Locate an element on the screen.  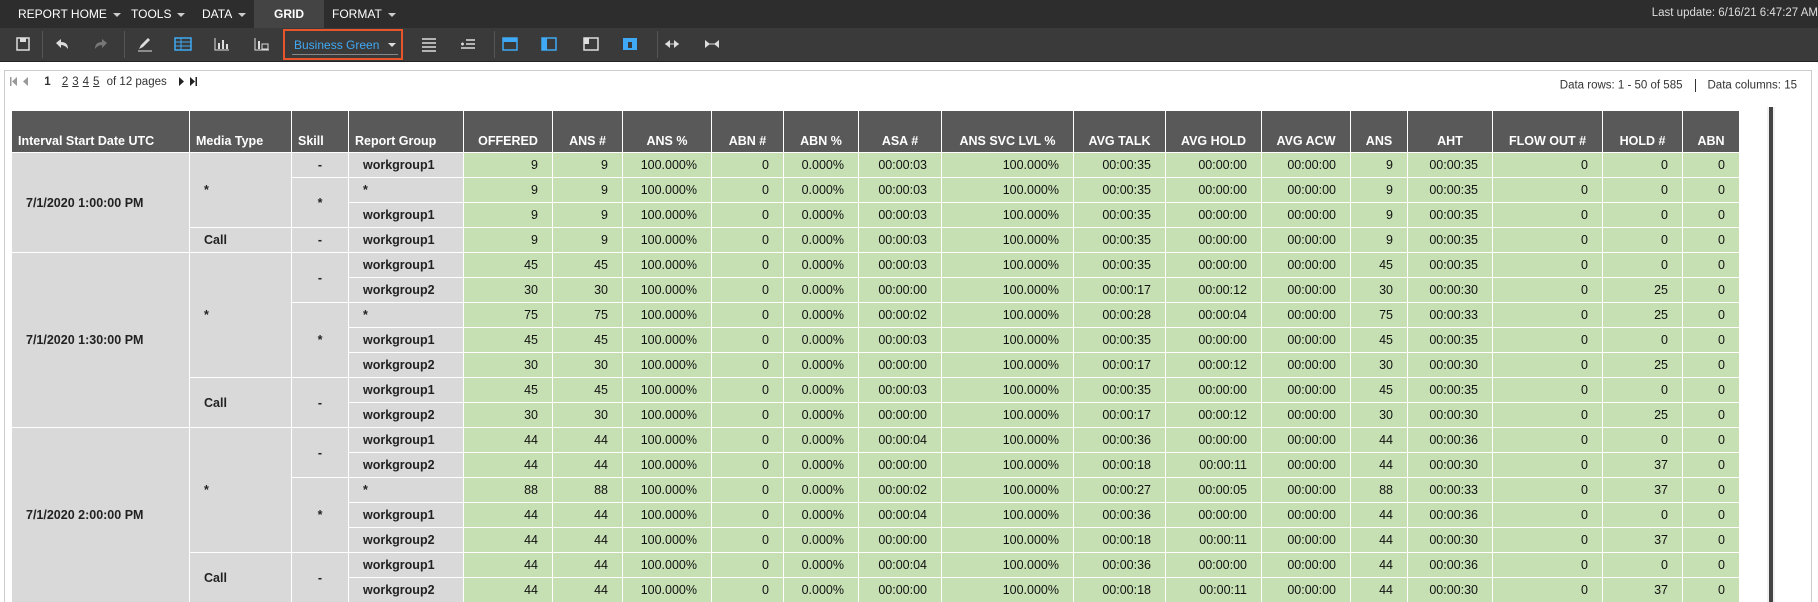
menu-format: FORMAT is located at coordinates (364, 14).